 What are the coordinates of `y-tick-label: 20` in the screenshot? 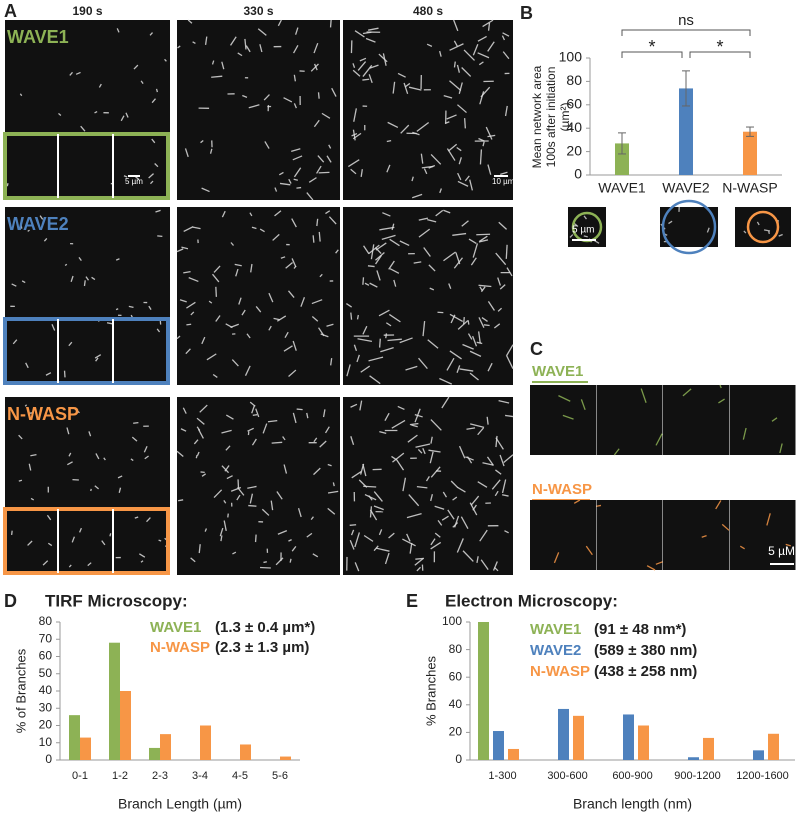 It's located at (574, 150).